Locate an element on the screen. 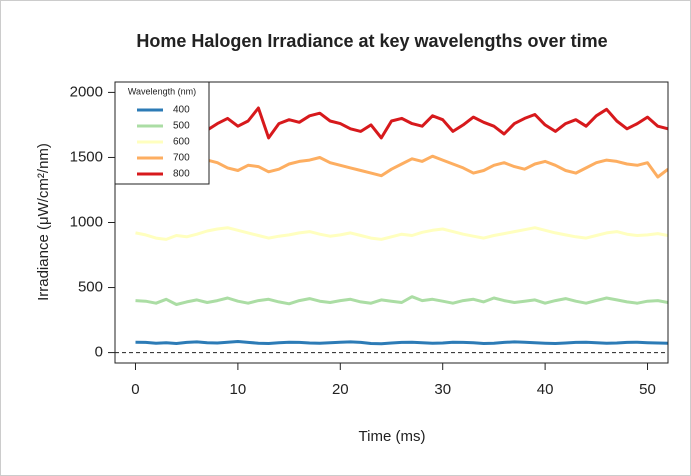 This screenshot has width=691, height=476. legend-label: 600 is located at coordinates (181, 142).